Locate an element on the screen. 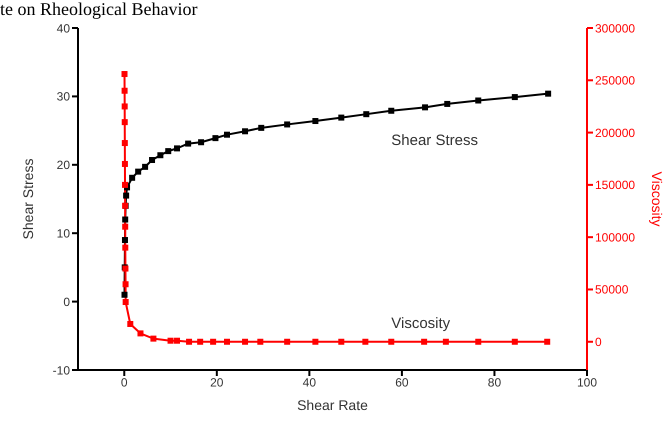 This screenshot has width=671, height=421. y2-tick-label: 0 is located at coordinates (598, 342).